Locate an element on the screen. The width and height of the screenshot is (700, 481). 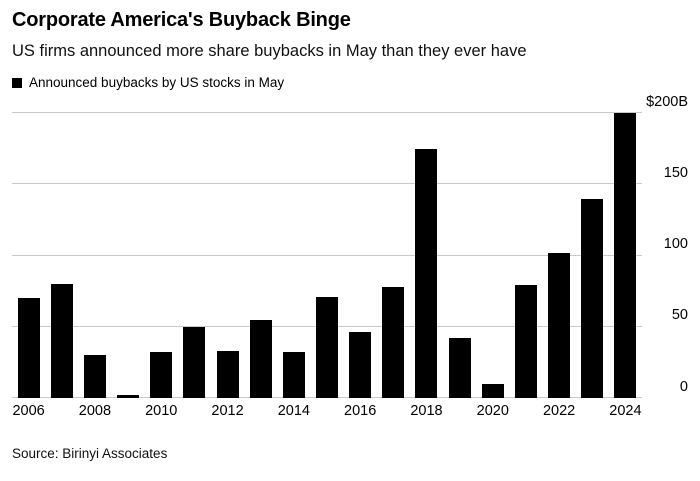
x-axis-tick-label-2022: 2022 is located at coordinates (559, 411).